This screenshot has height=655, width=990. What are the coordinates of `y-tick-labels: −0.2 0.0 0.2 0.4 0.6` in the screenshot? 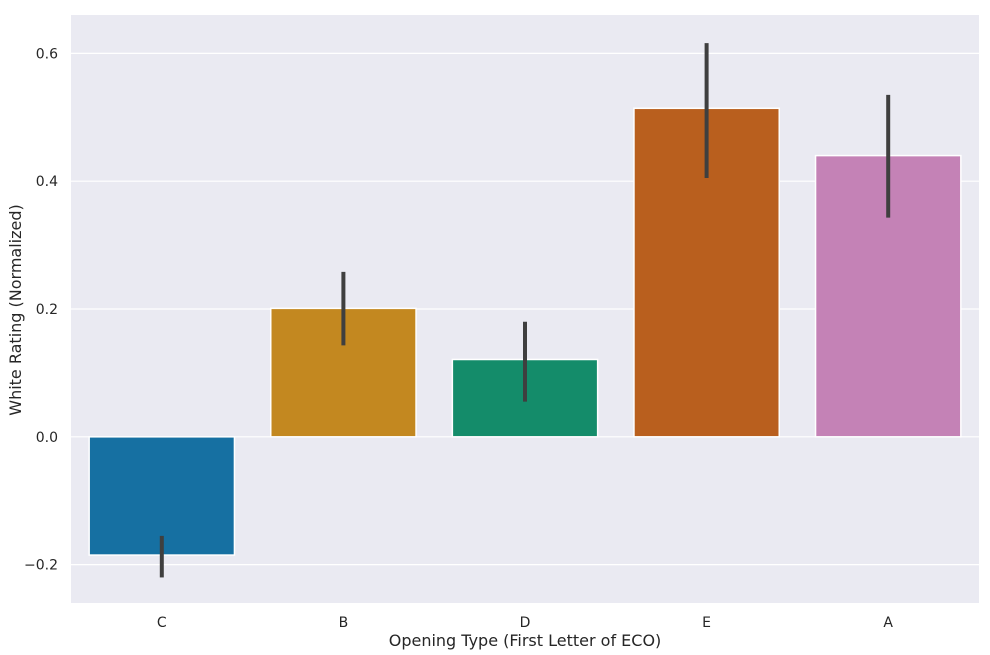 It's located at (41, 309).